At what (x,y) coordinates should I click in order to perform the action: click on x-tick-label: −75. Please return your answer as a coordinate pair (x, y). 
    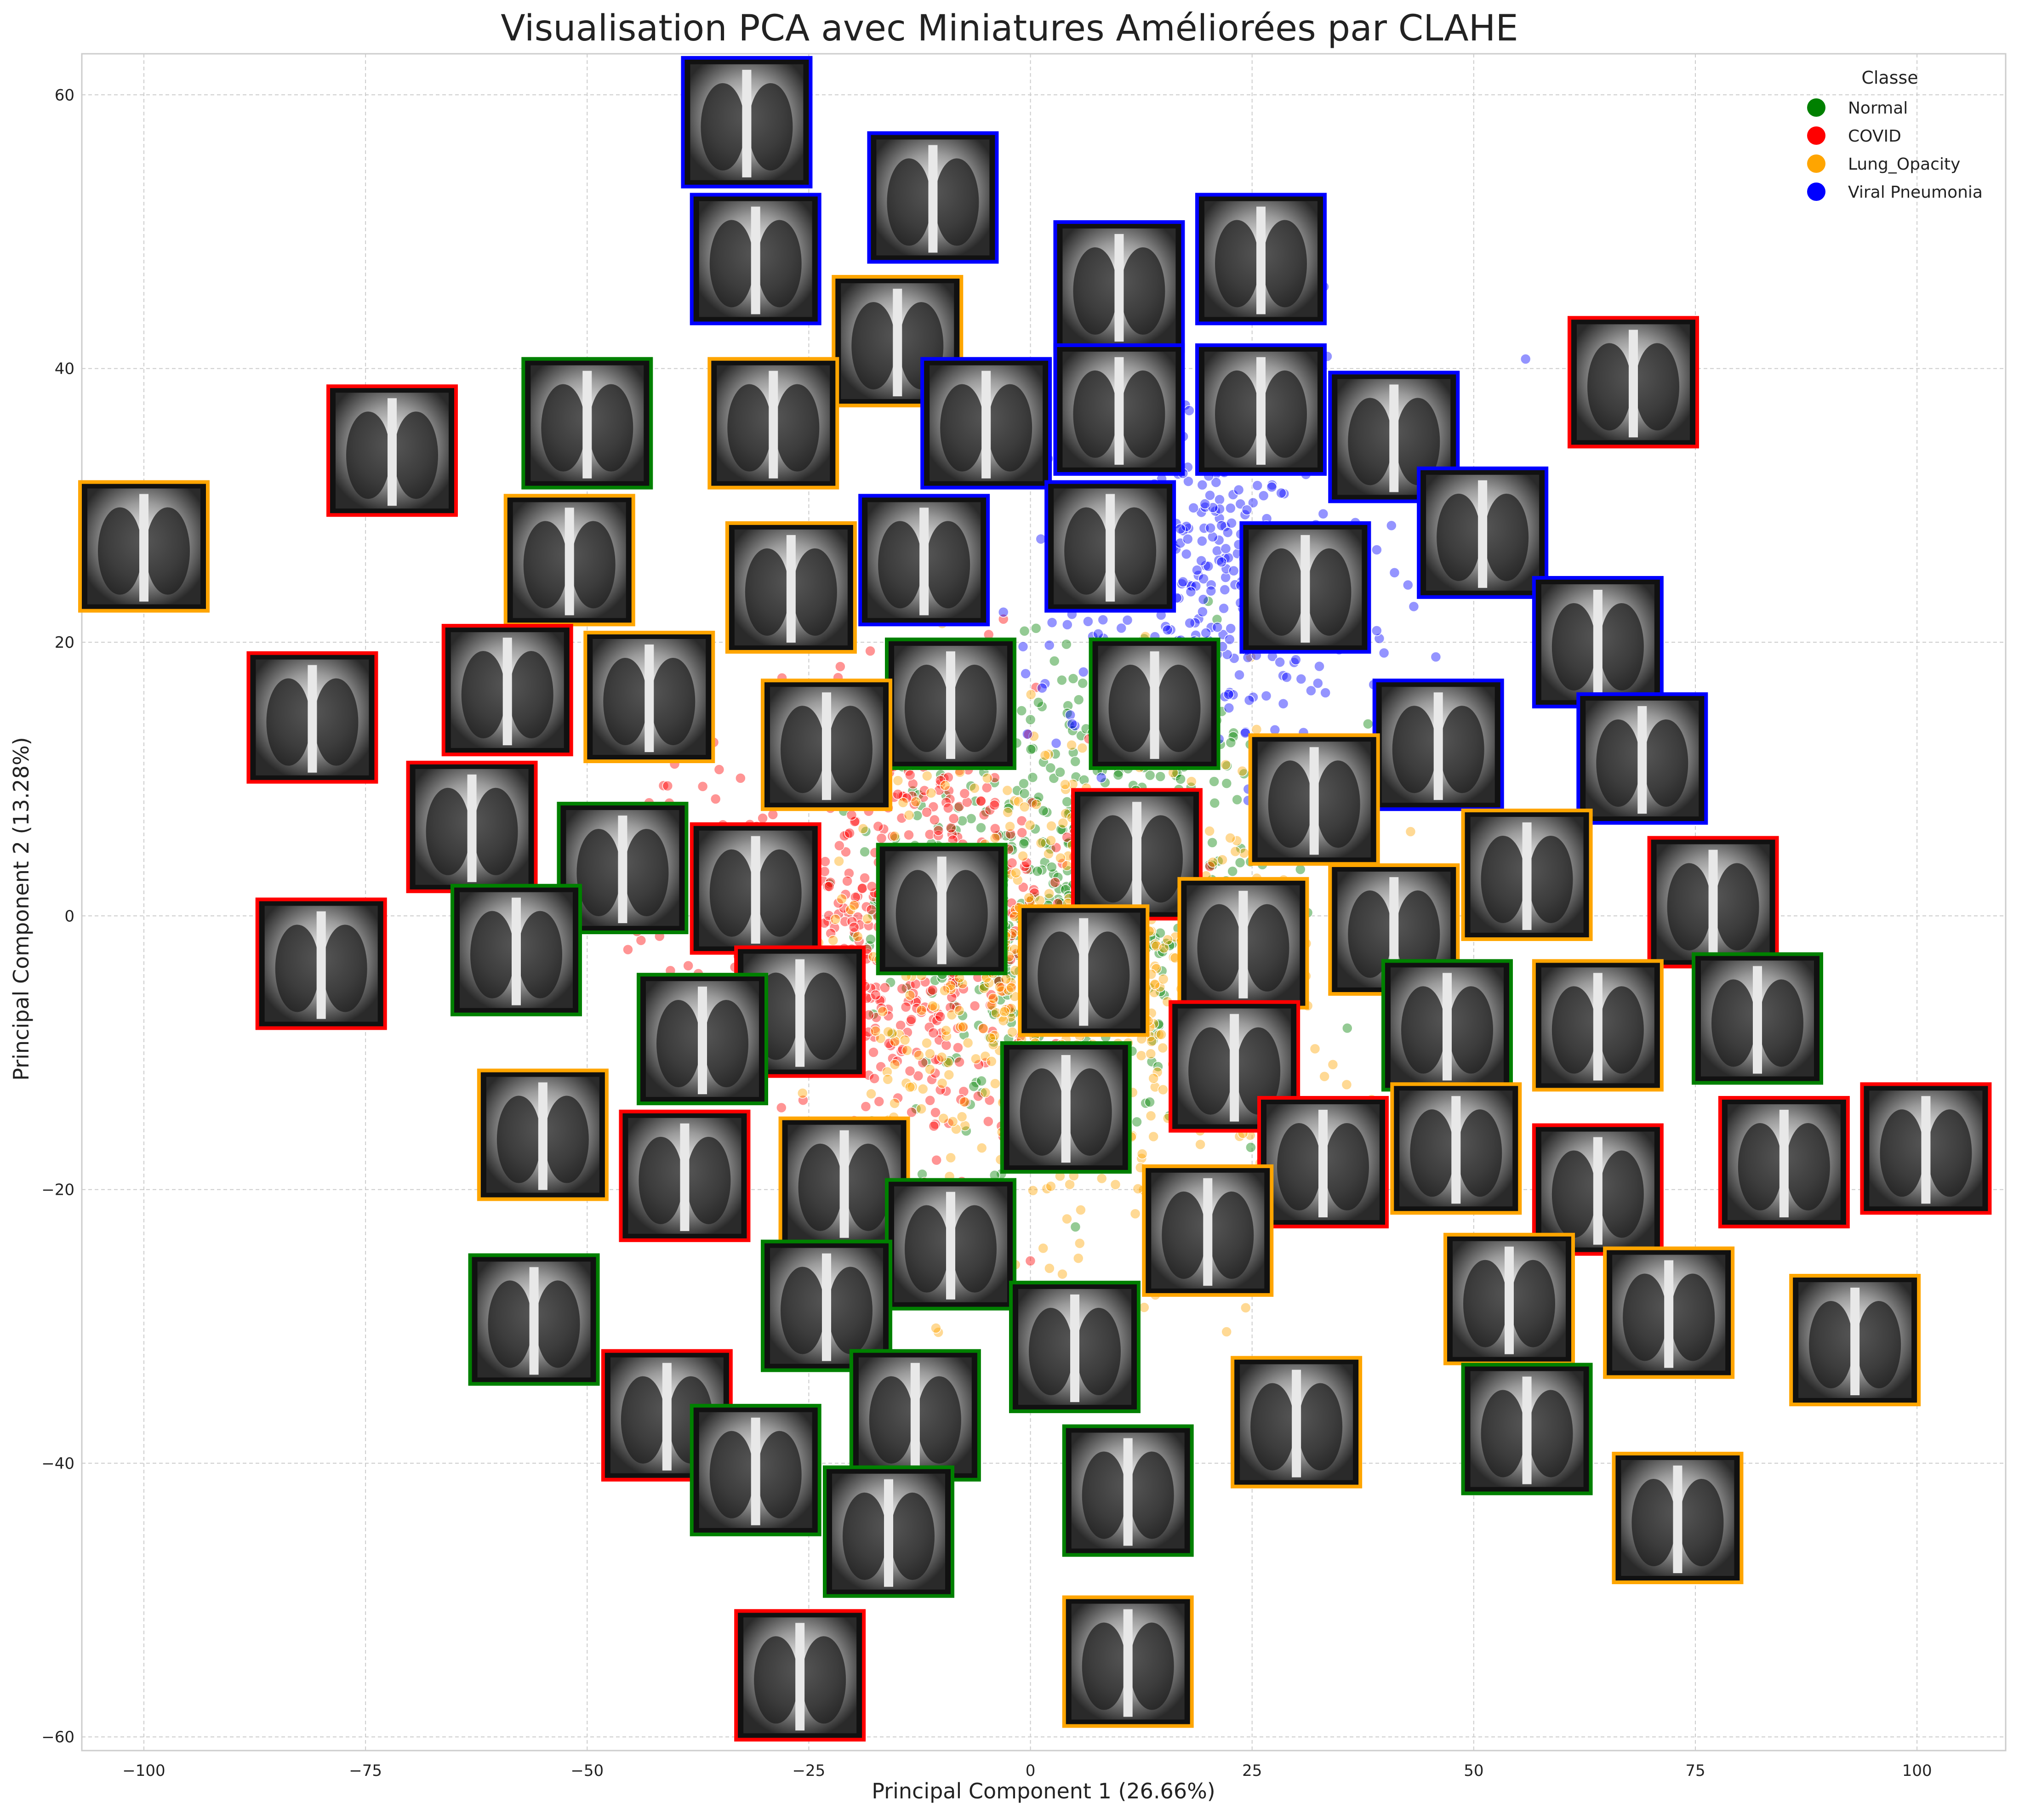
    Looking at the image, I should click on (365, 1771).